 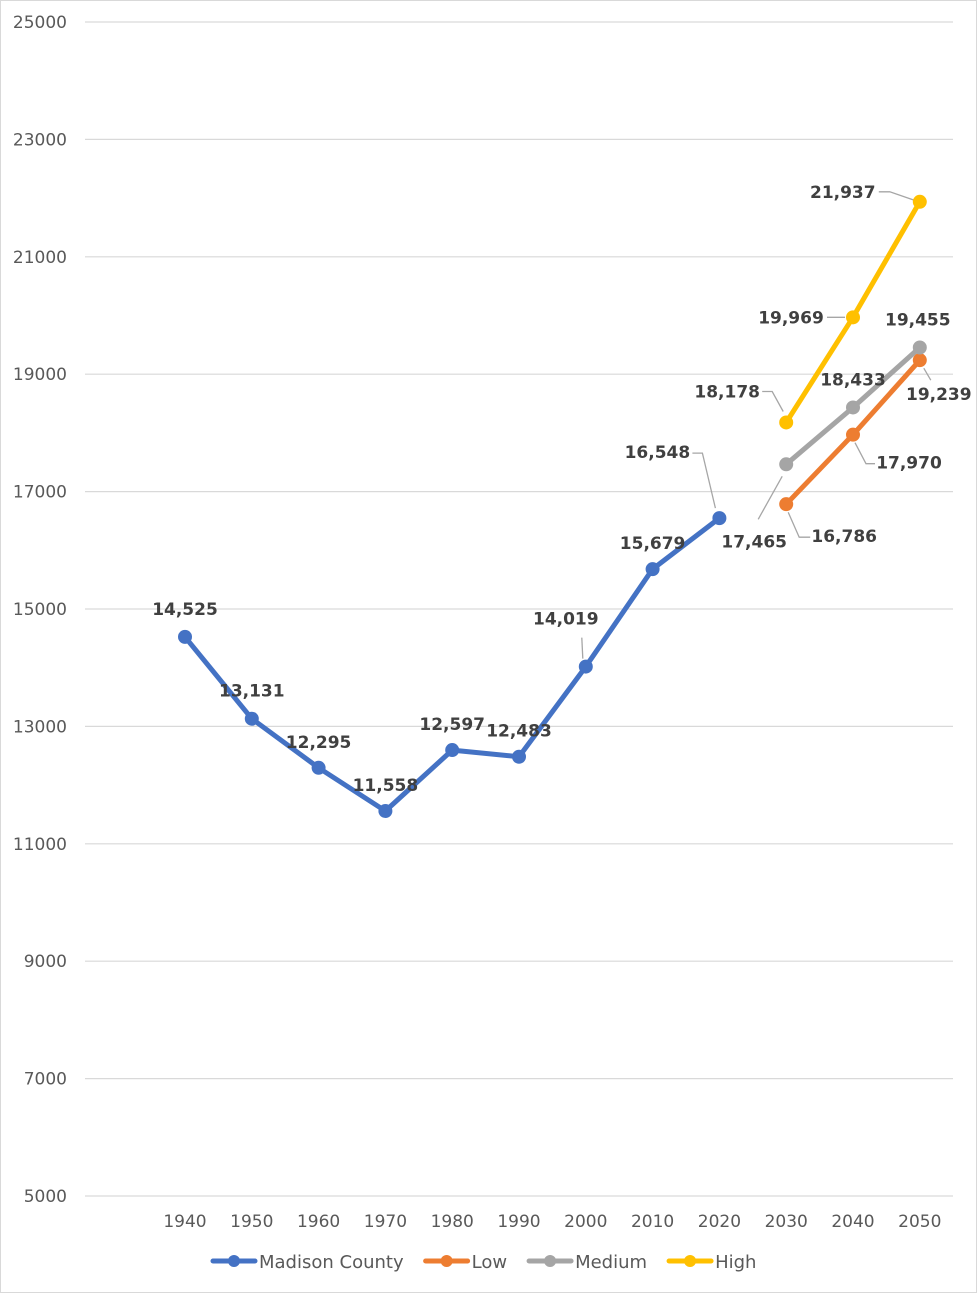 What do you see at coordinates (452, 664) in the screenshot?
I see `madison-county-line` at bounding box center [452, 664].